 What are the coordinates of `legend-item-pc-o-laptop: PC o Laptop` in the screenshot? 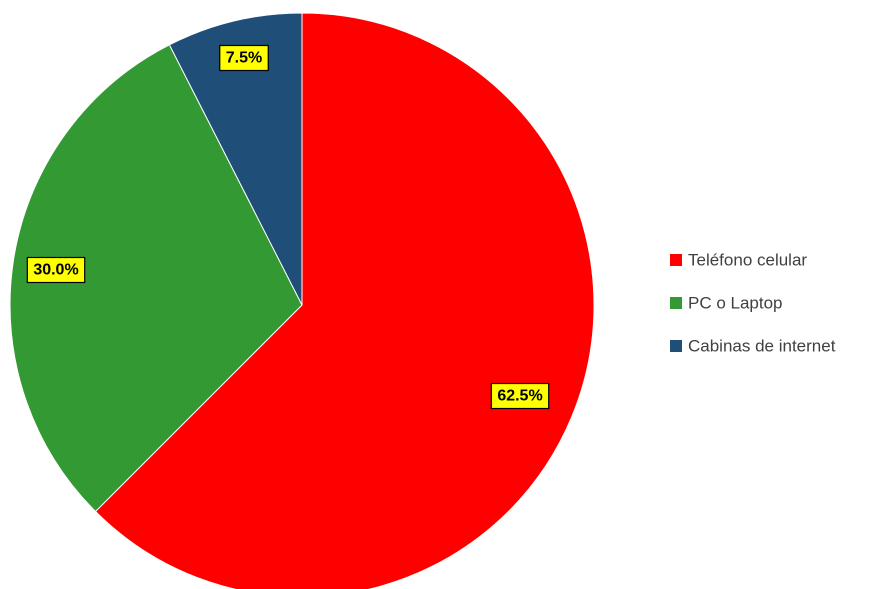 It's located at (726, 303).